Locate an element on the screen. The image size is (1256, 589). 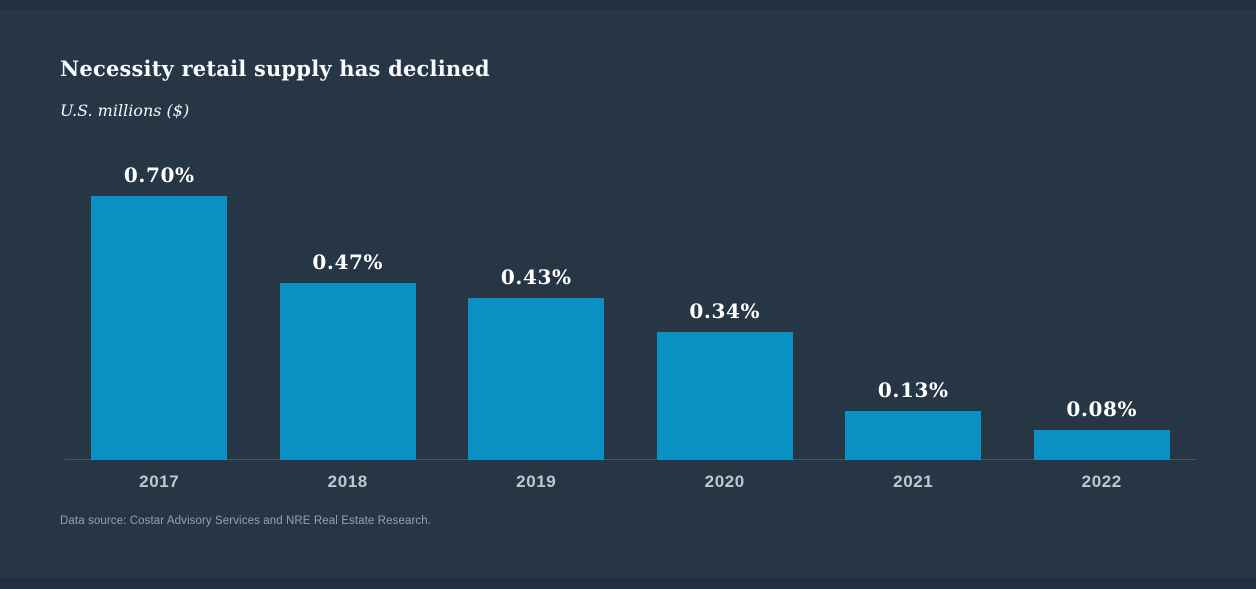
x-tick-label-2019: 2019 is located at coordinates (536, 481).